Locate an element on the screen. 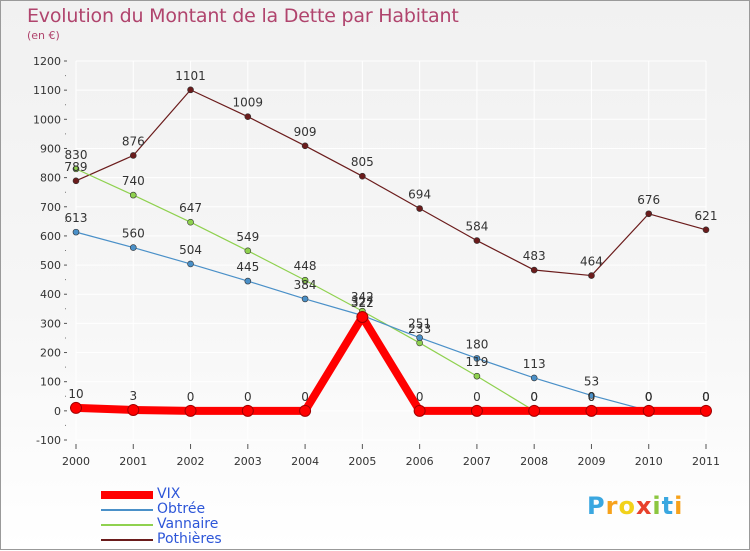 The width and height of the screenshot is (750, 551). legend-item-obtrée: Obtrée is located at coordinates (181, 509).